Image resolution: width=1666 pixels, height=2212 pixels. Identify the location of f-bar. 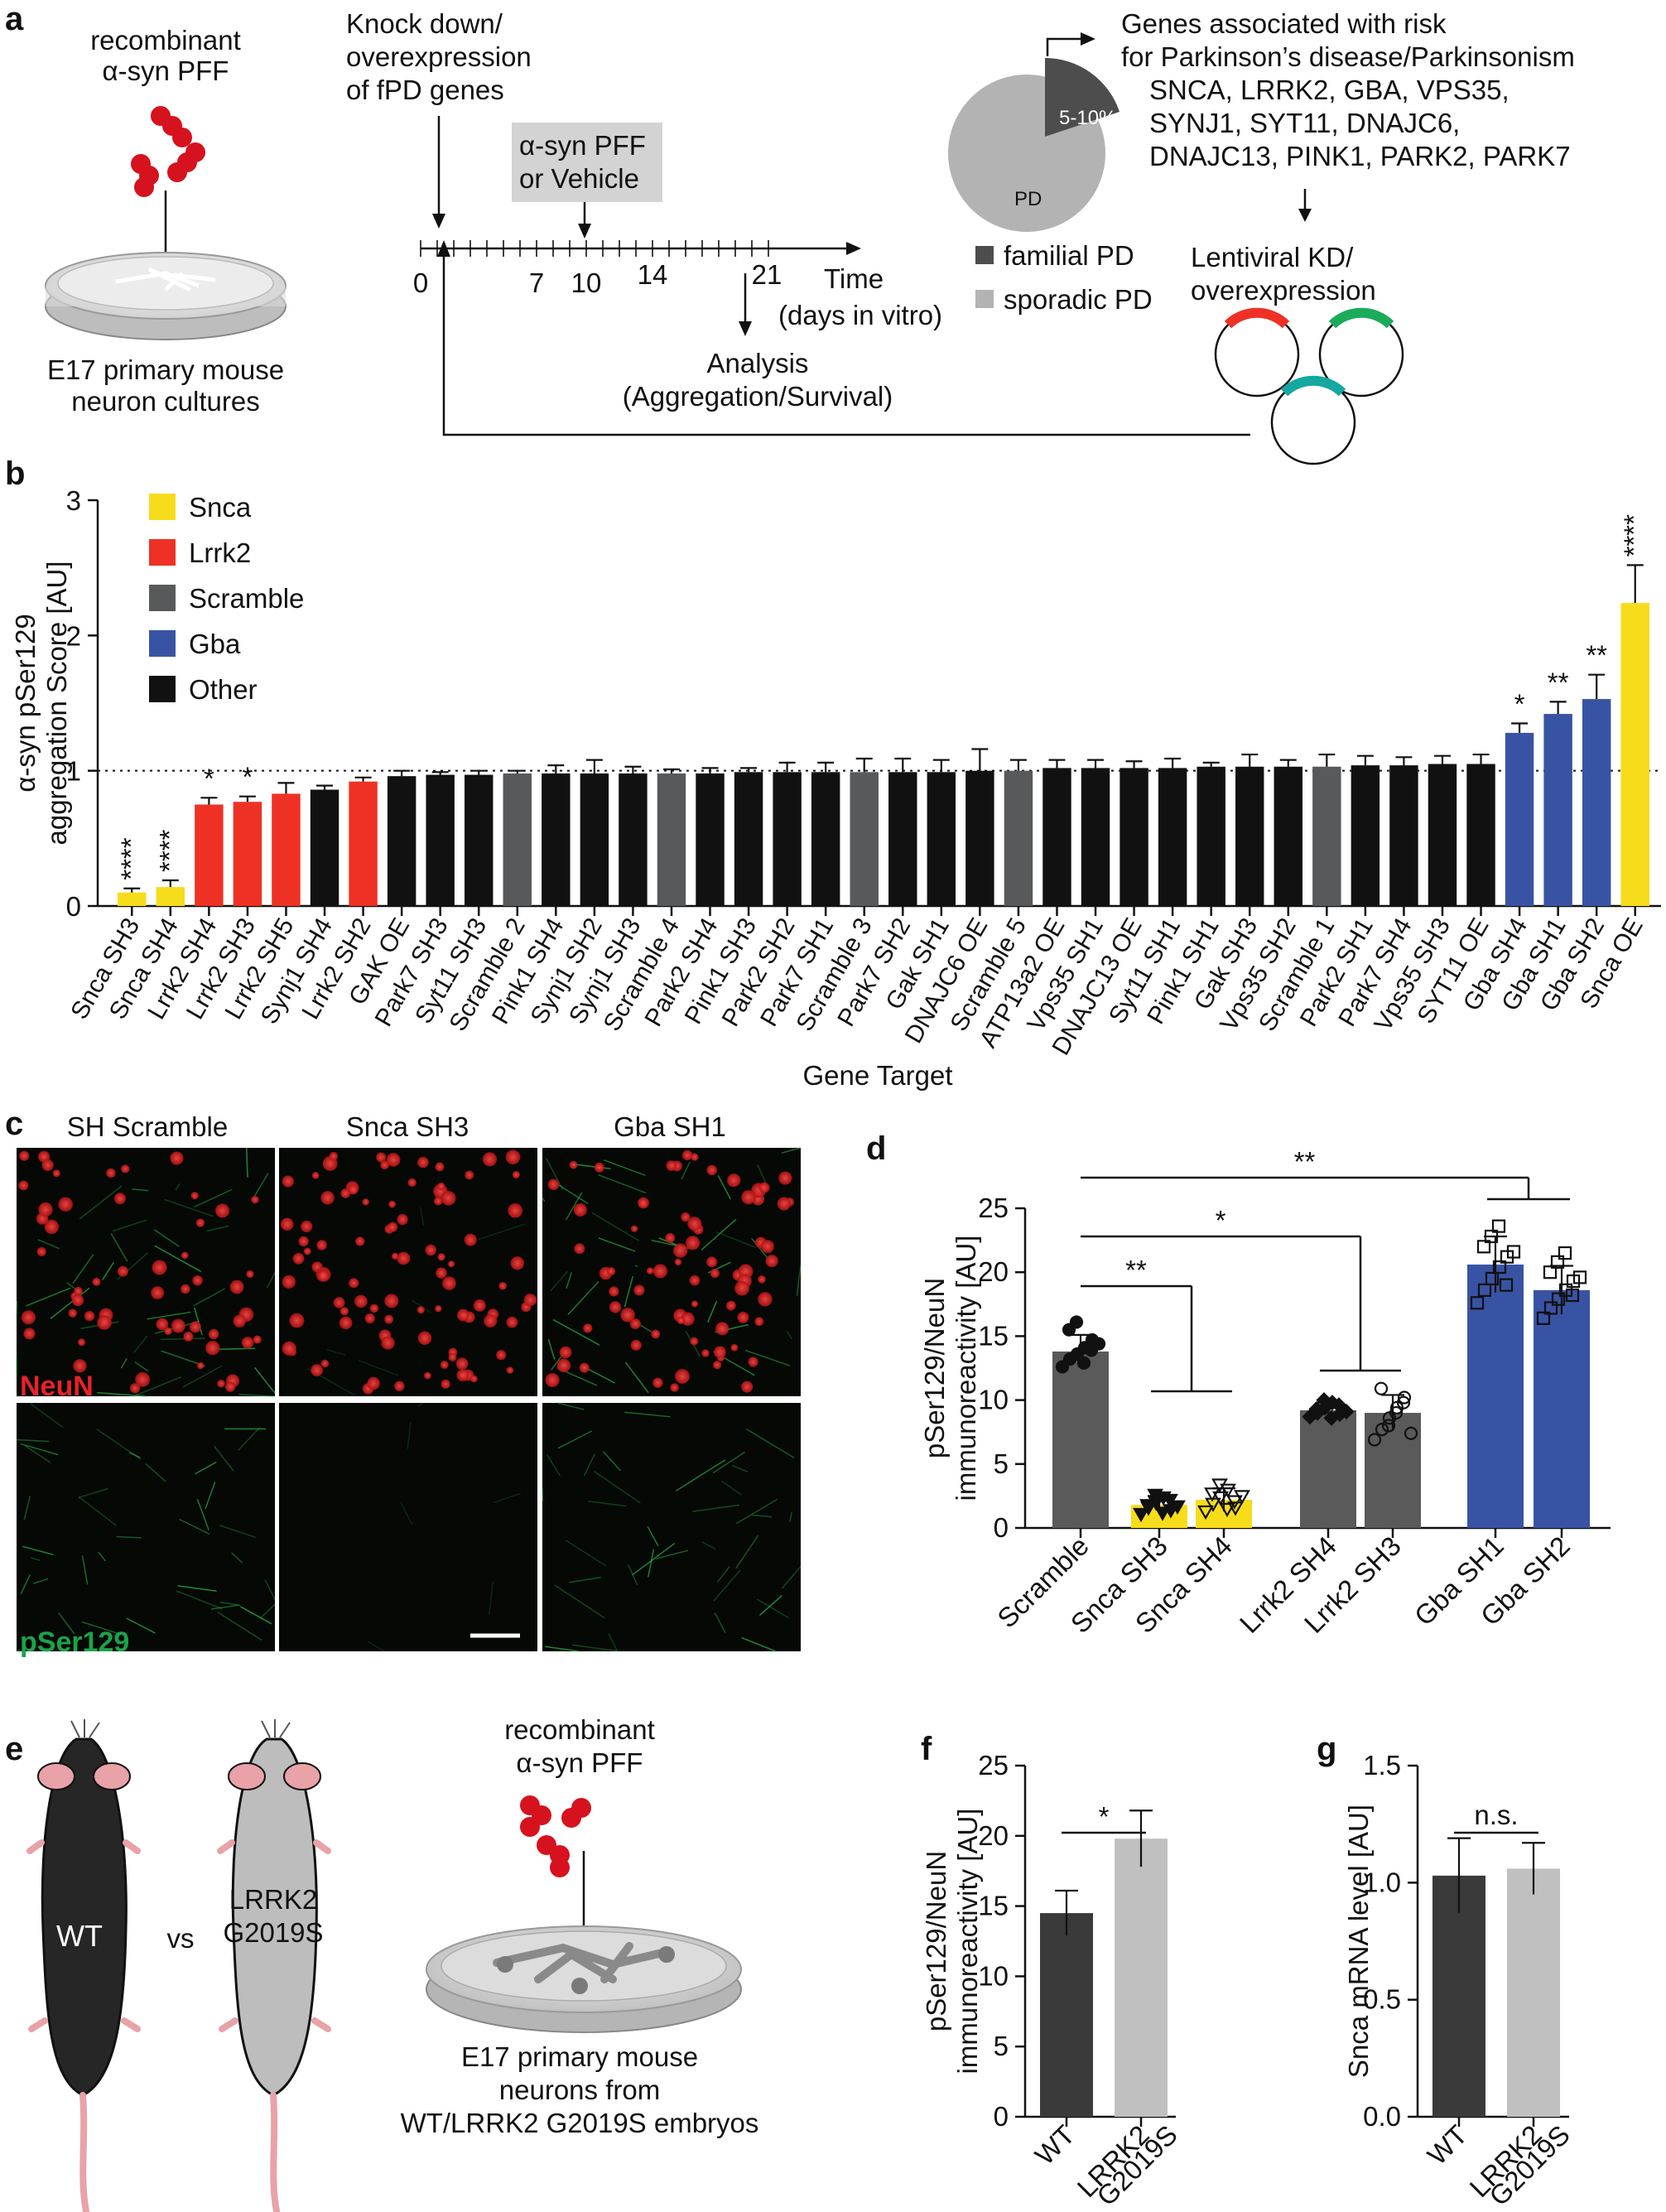
(1066, 2015).